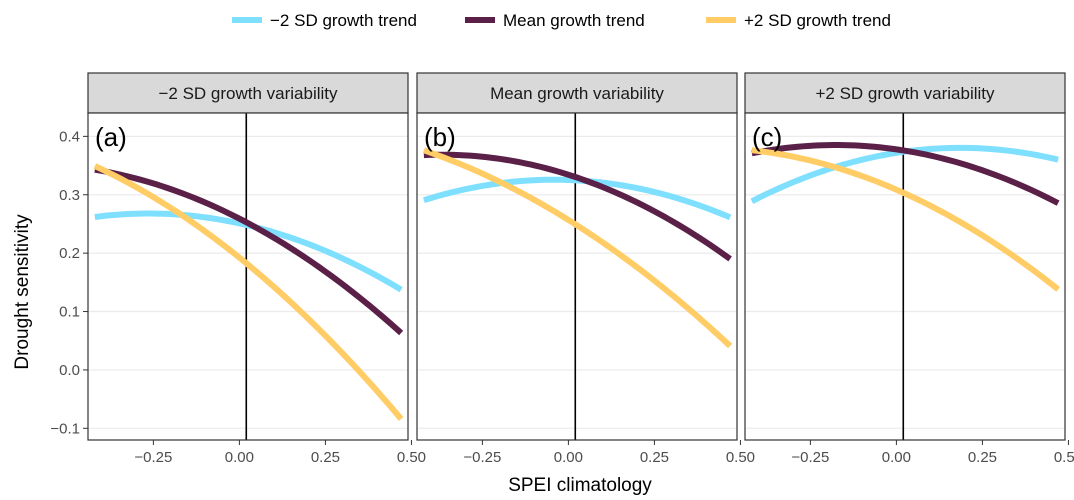  I want to click on strip-label: +2 SD growth variability, so click(905, 93).